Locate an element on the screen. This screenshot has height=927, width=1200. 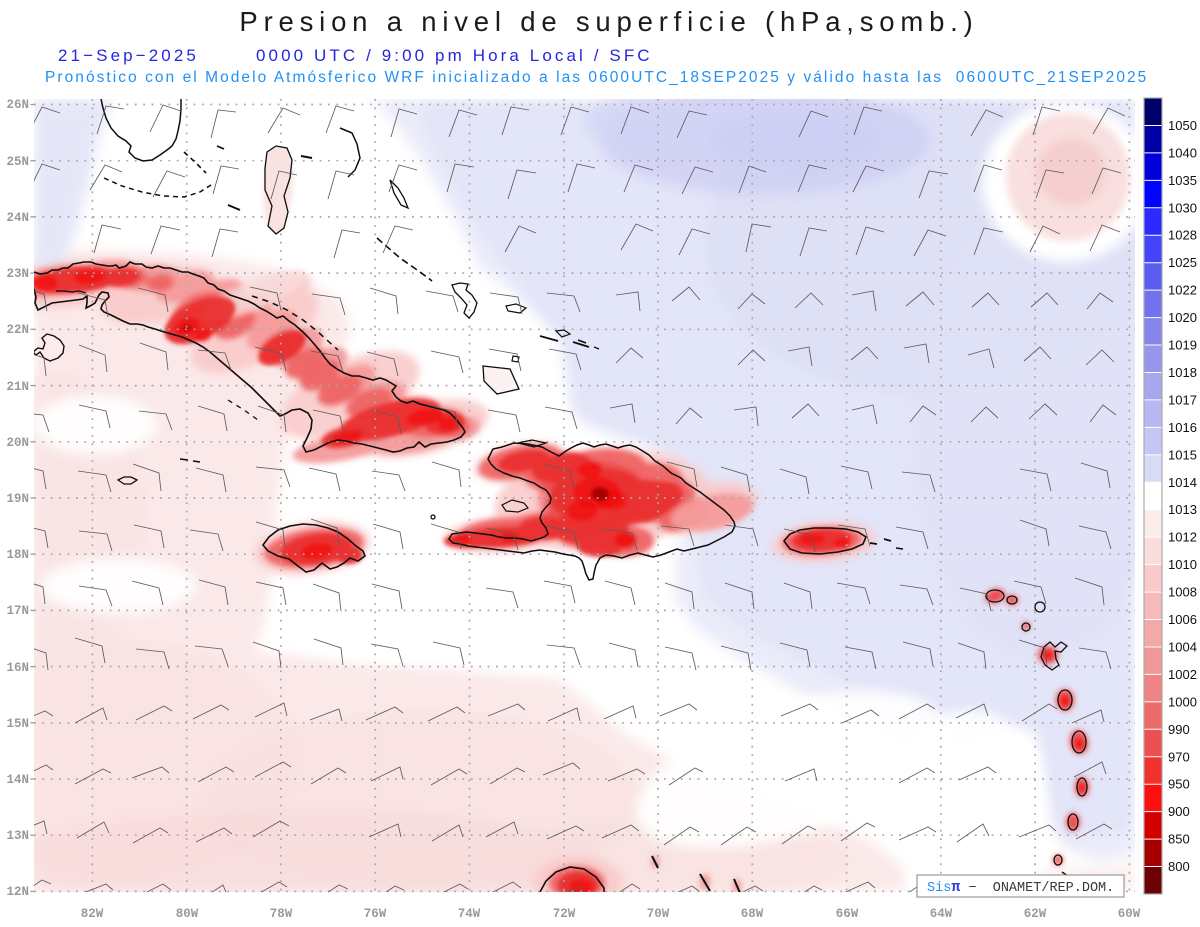
svg-text: 14N is located at coordinates (17, 780).